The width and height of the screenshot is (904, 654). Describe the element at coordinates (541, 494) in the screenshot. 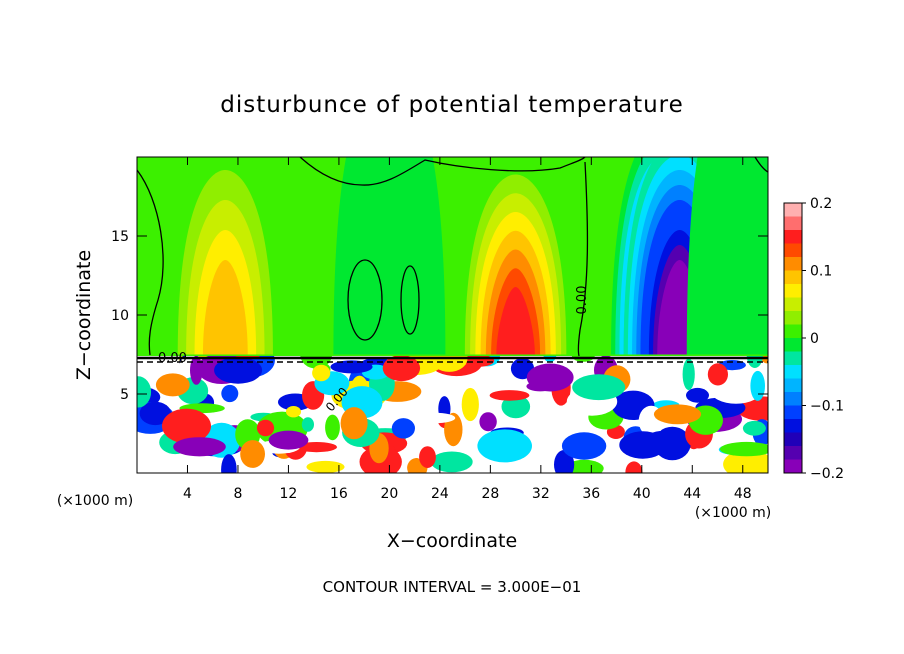

I see `x-tick-label: 32` at that location.